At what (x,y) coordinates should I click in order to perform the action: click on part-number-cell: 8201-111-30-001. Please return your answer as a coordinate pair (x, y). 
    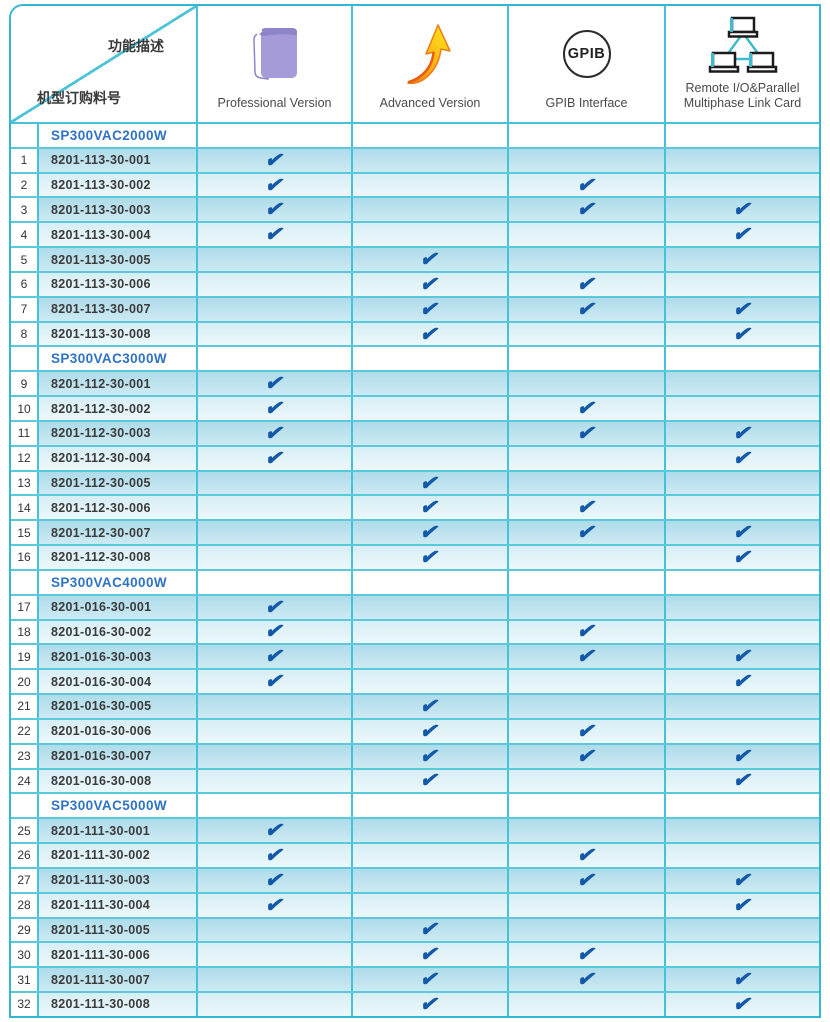
    Looking at the image, I should click on (118, 831).